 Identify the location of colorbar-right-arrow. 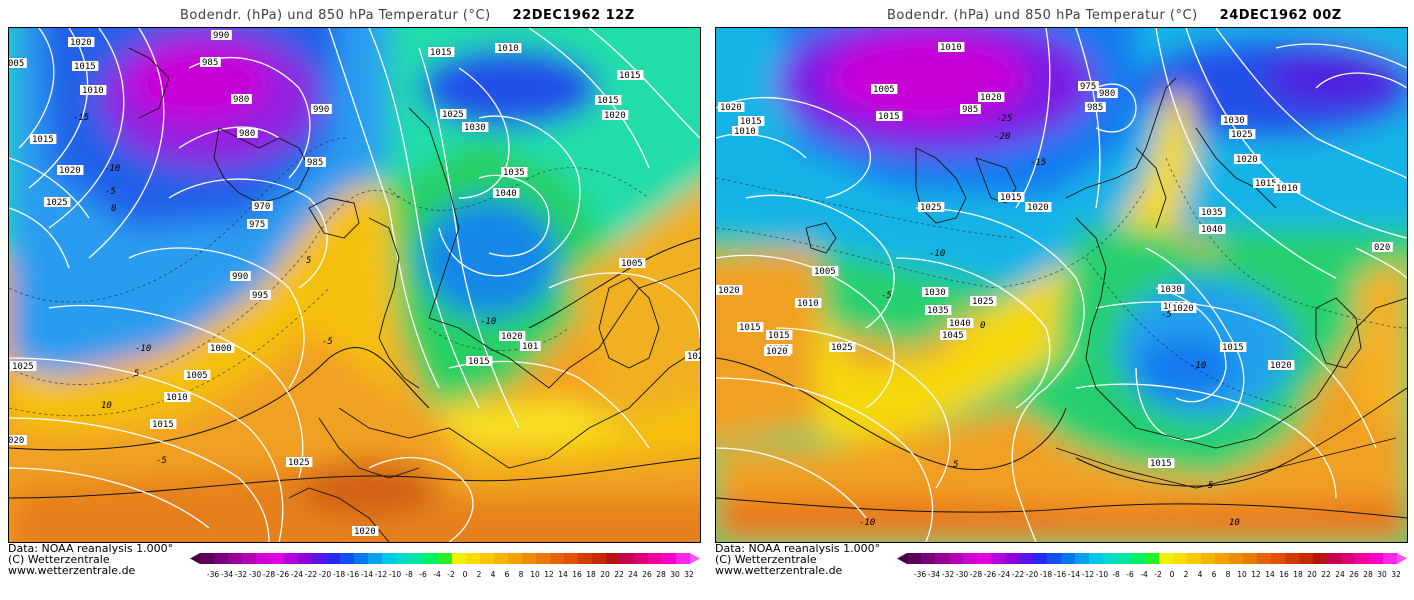
(695, 558).